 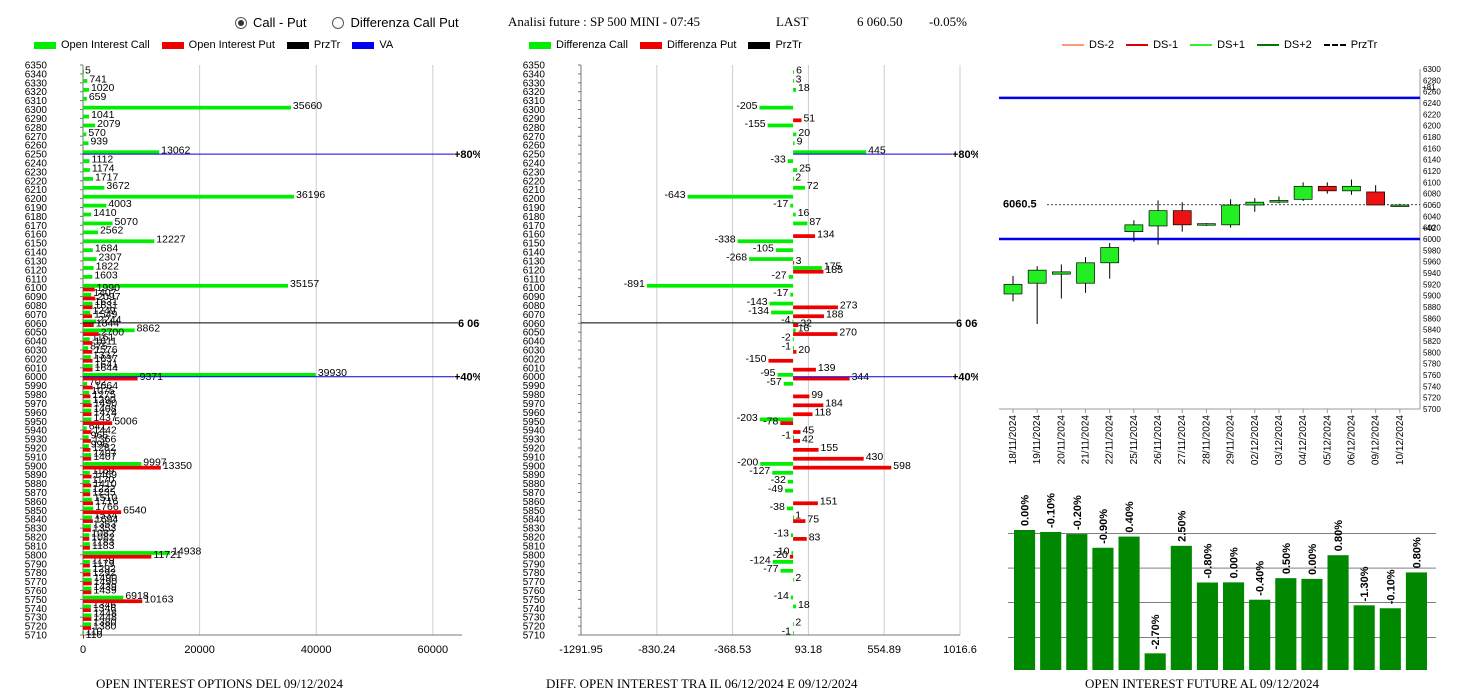 I want to click on legend-item: PrzTr, so click(x=775, y=45).